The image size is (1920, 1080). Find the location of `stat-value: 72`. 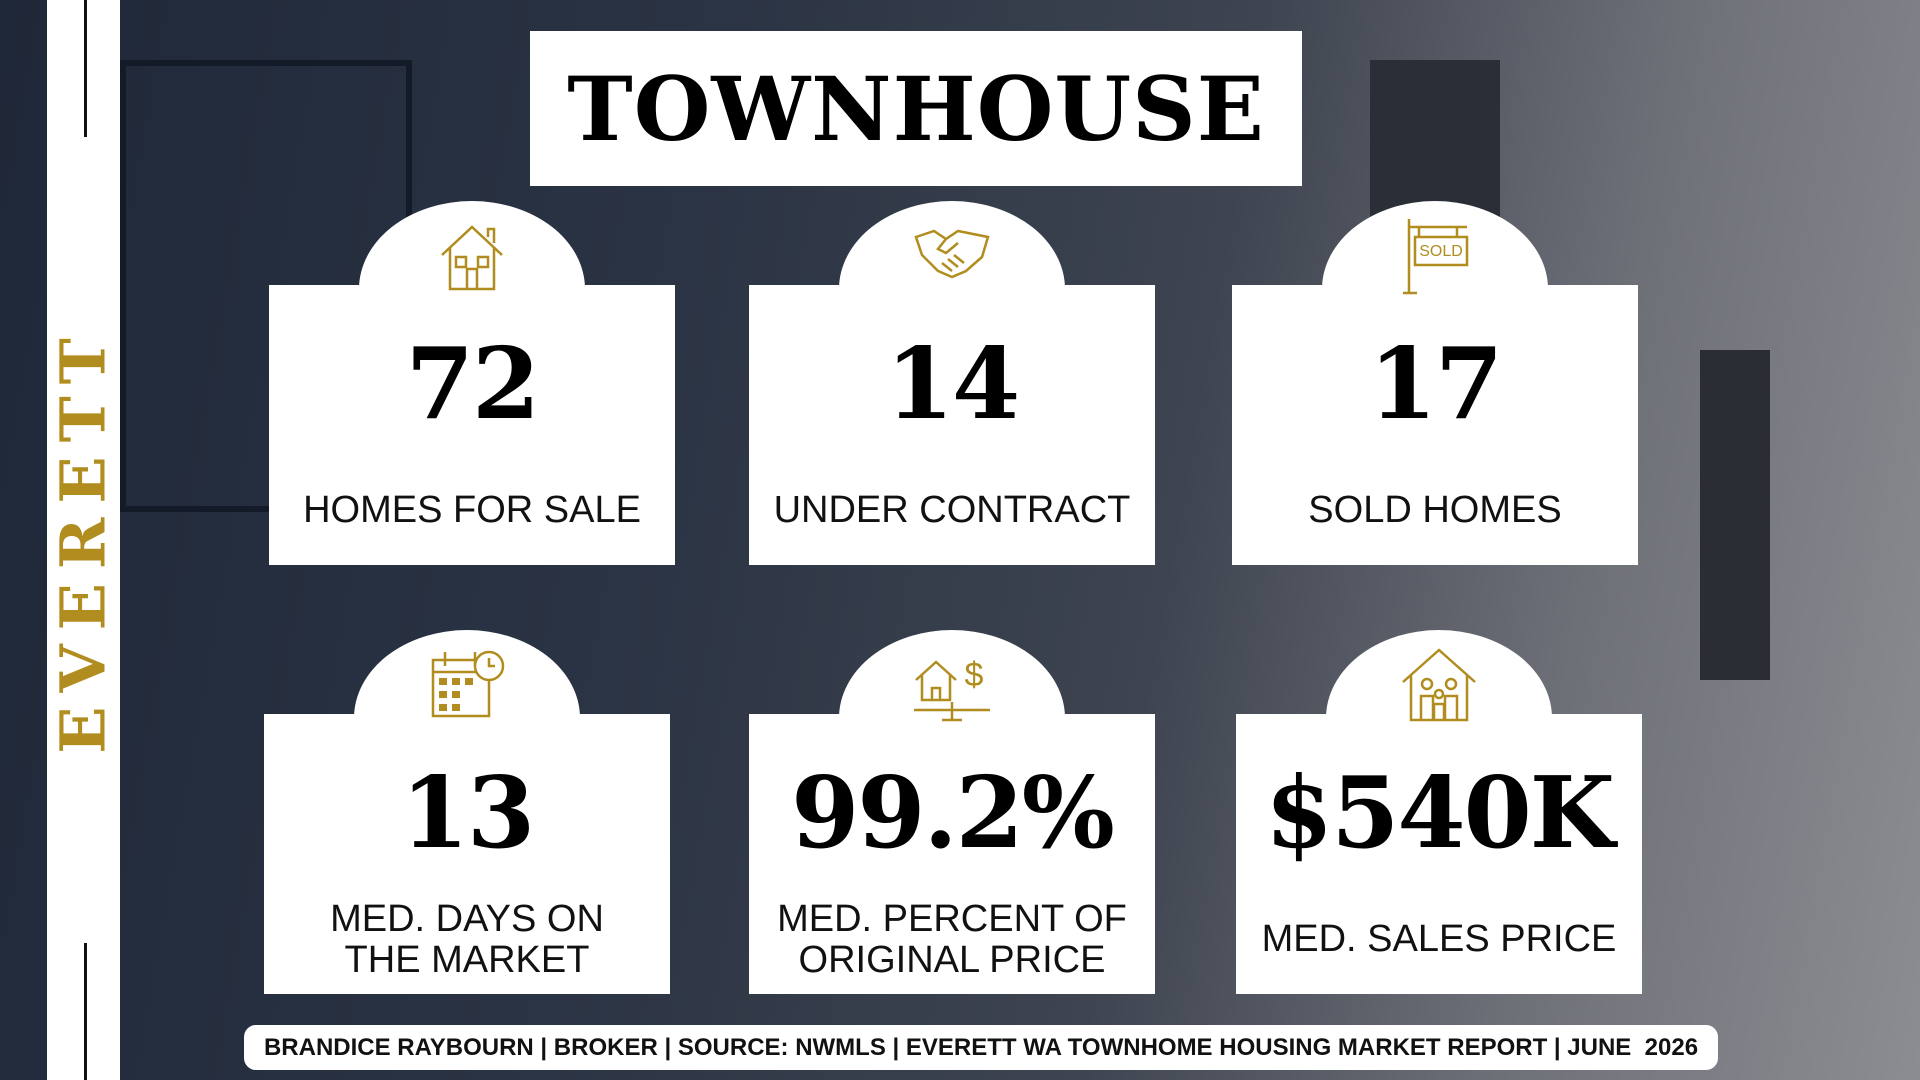

stat-value: 72 is located at coordinates (472, 384).